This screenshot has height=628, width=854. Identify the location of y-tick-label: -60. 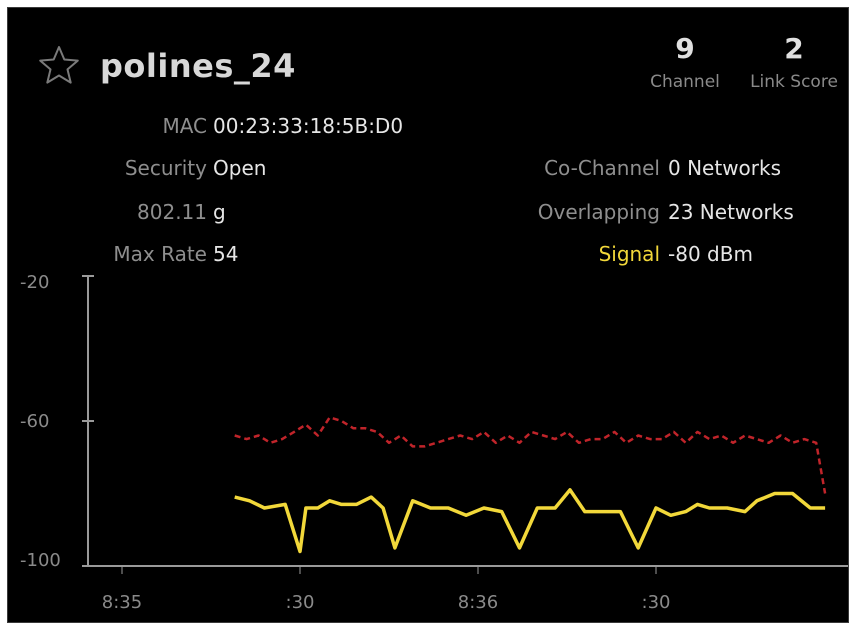
(34, 421).